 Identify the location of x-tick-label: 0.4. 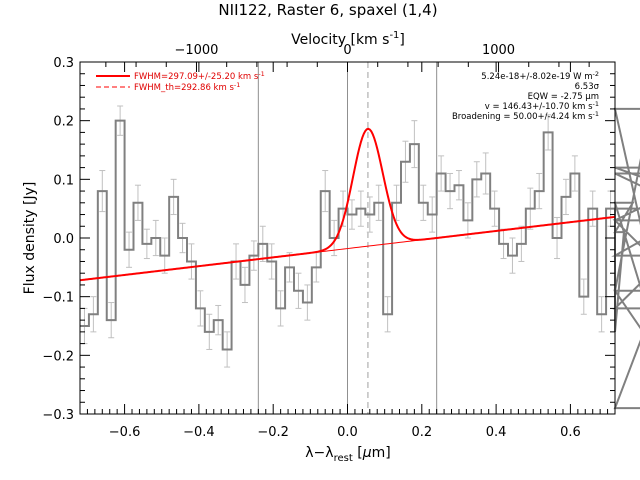
(496, 432).